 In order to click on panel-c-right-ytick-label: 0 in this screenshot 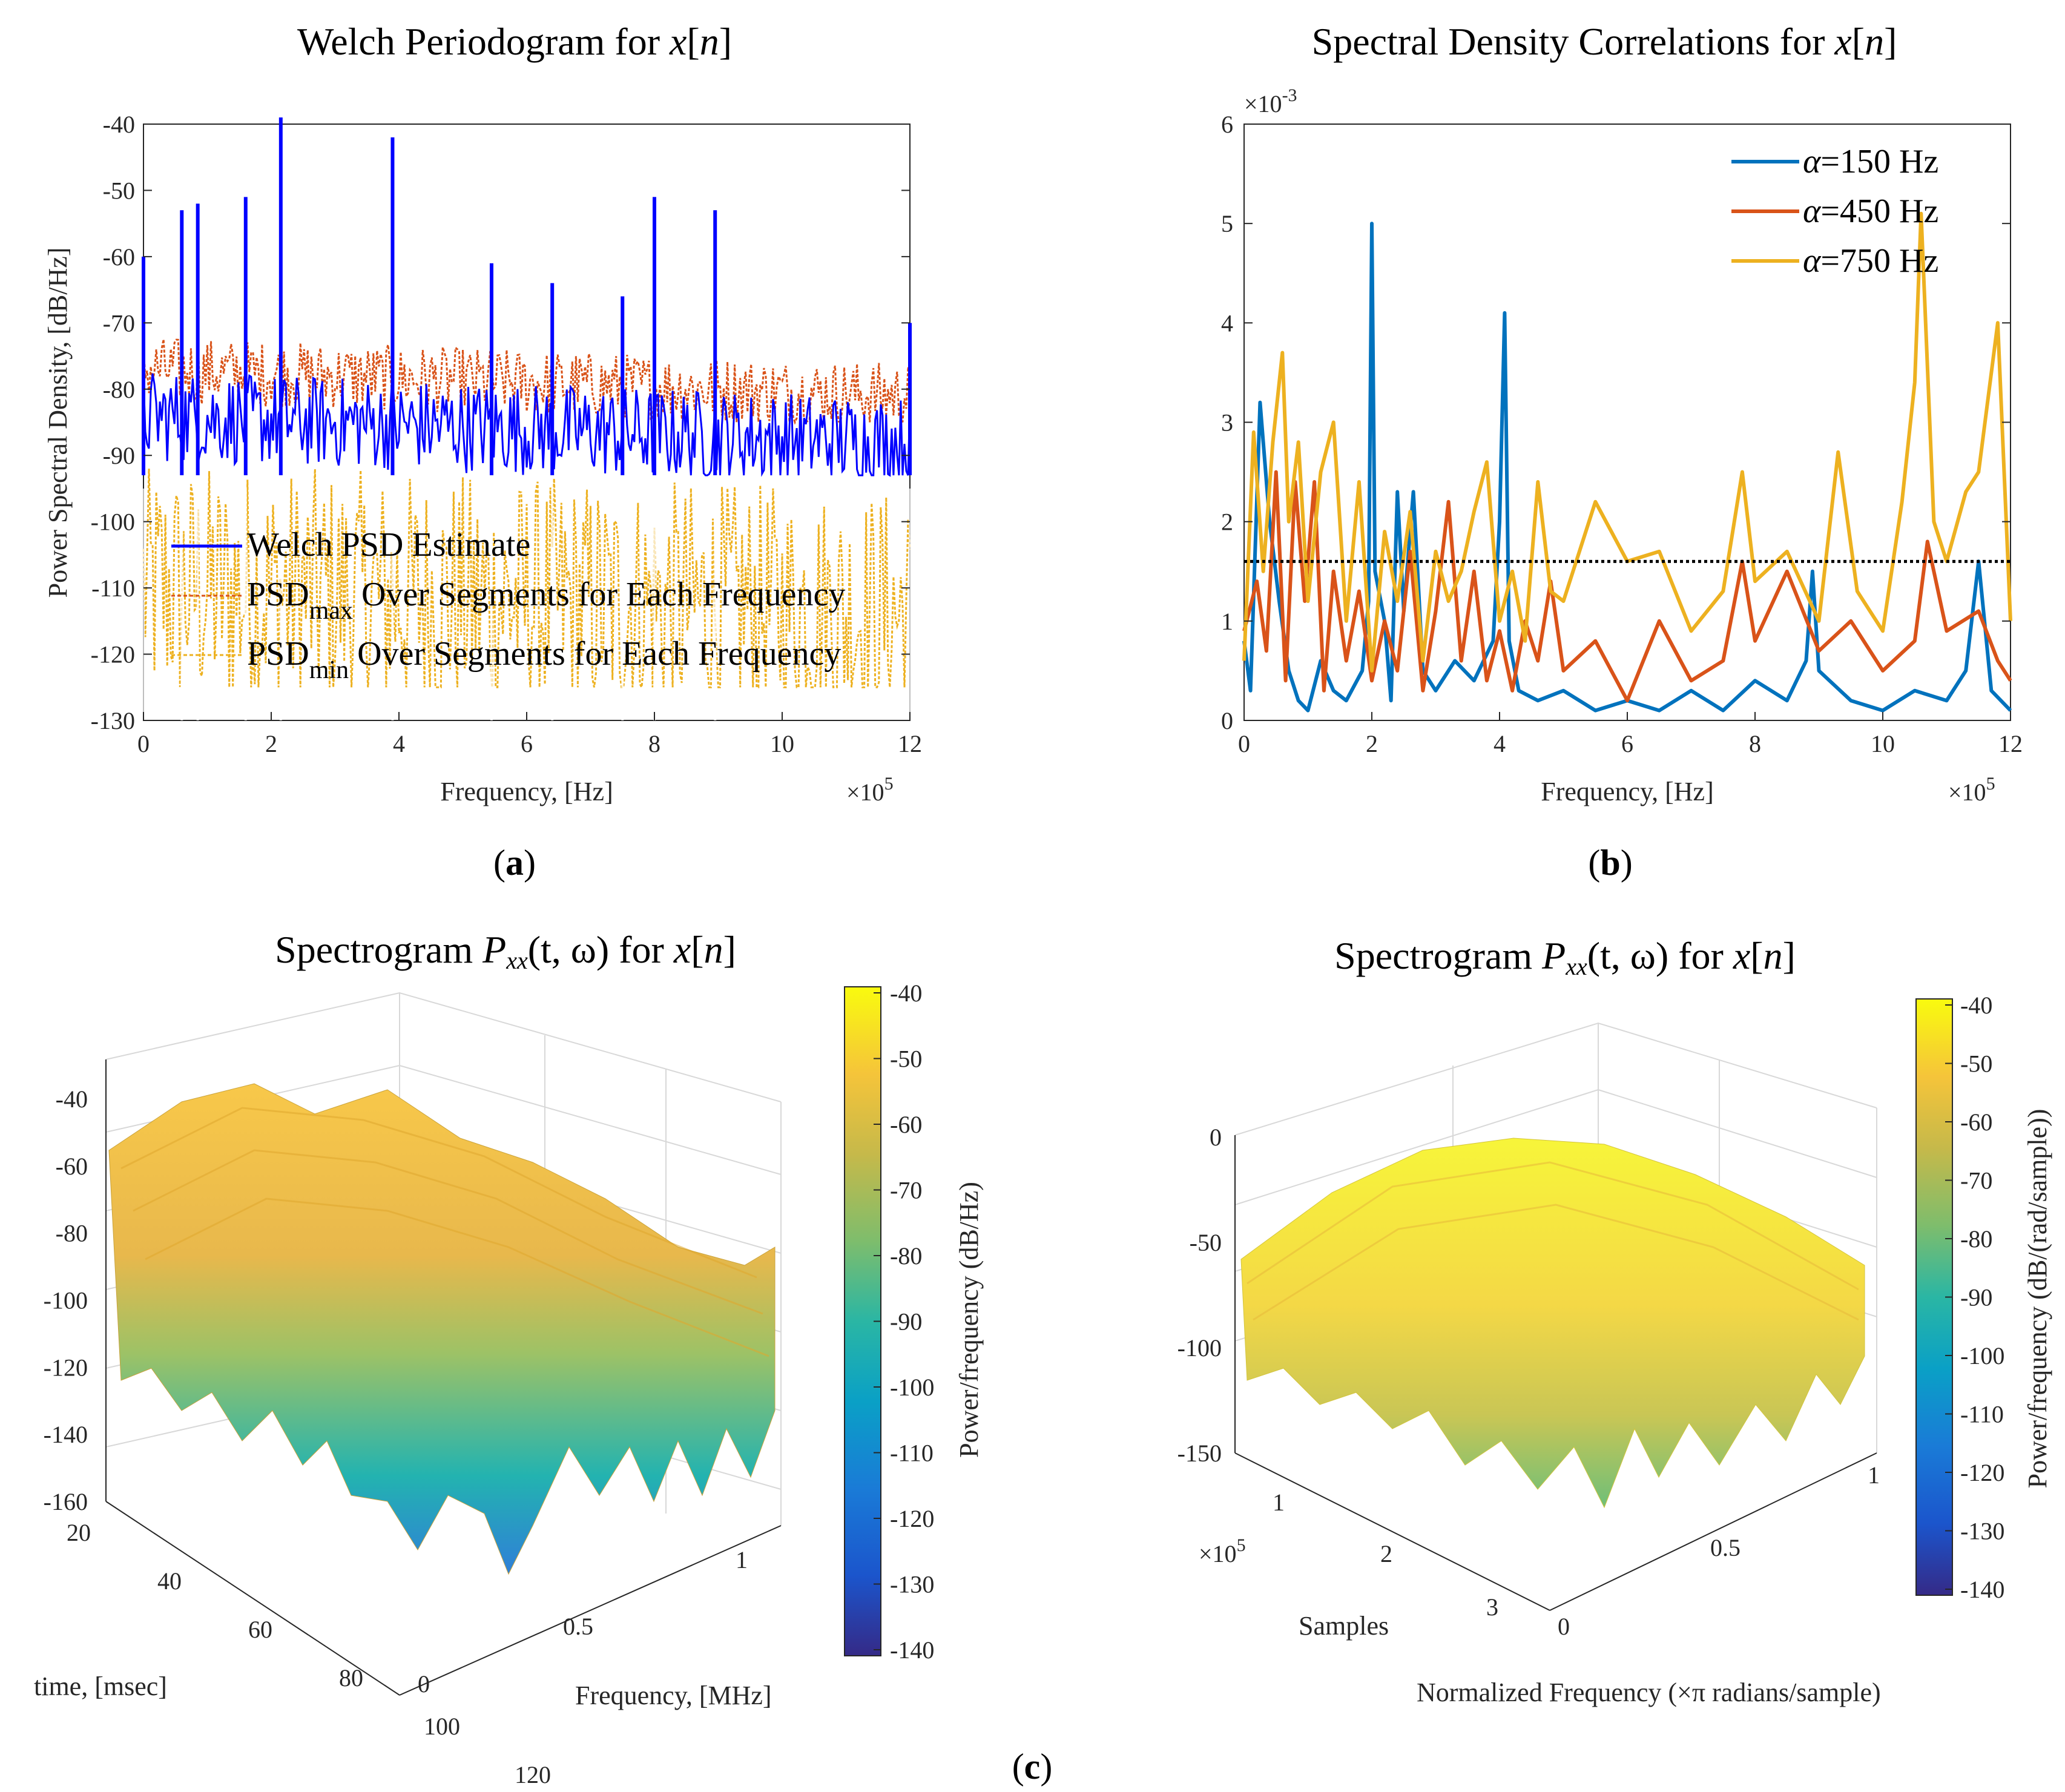, I will do `click(1564, 1626)`.